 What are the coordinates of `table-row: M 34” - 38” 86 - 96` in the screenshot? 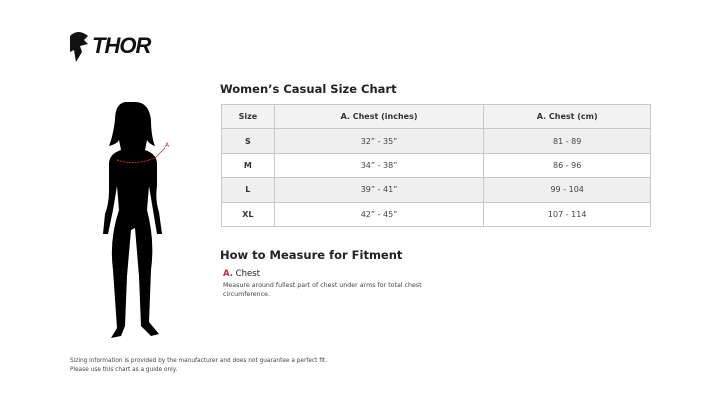 It's located at (436, 165).